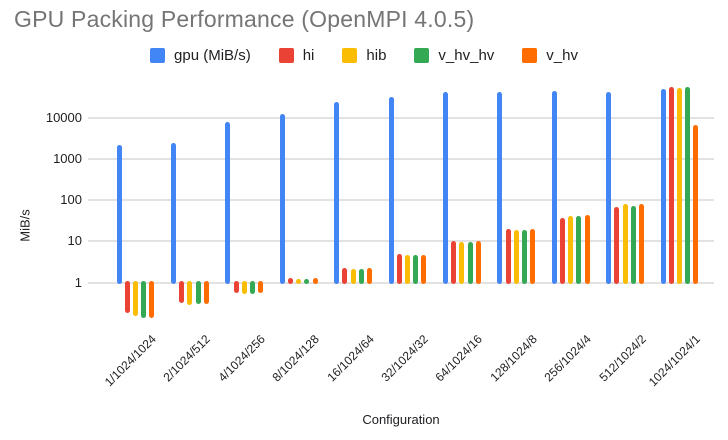  What do you see at coordinates (350, 55) in the screenshot?
I see `legend-swatch-hib` at bounding box center [350, 55].